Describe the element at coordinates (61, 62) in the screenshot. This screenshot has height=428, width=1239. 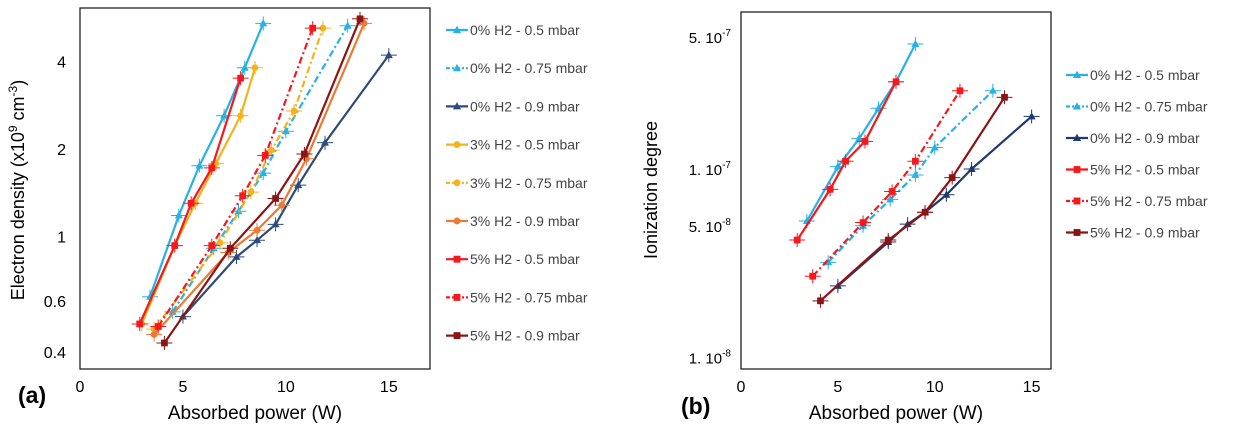
I see `y-tick-label: 4` at that location.